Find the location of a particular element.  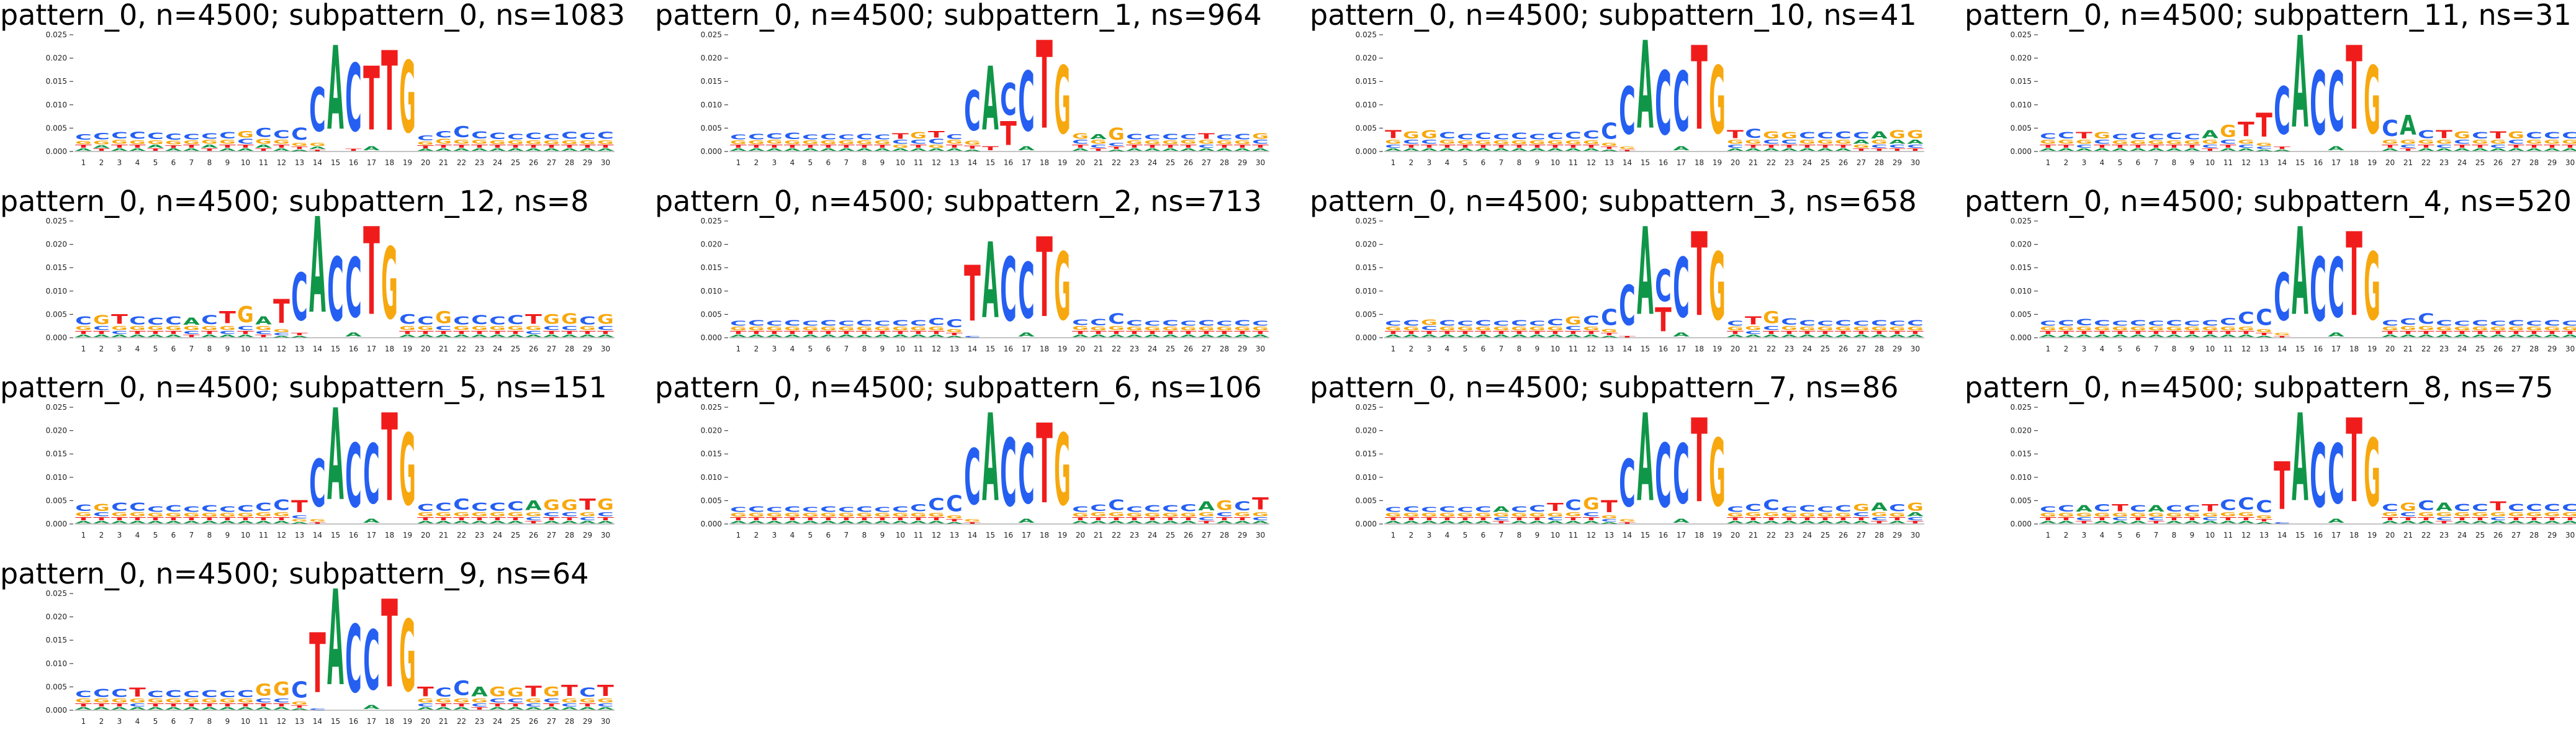

x-tick-label: 30 is located at coordinates (1260, 535).